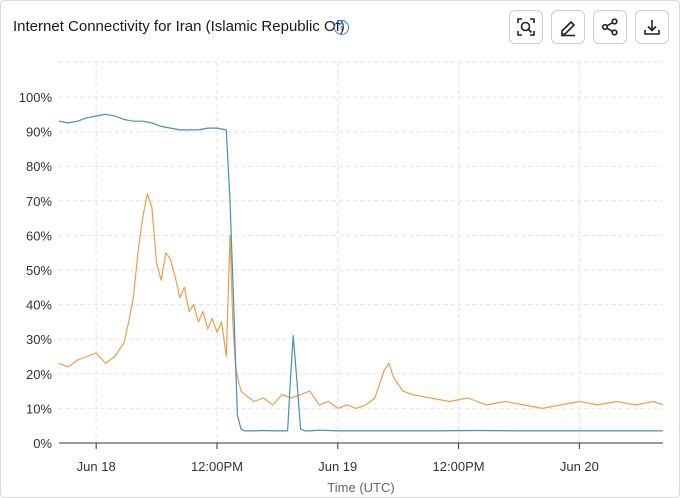 This screenshot has width=680, height=498. I want to click on y-tick-label: 60%, so click(39, 235).